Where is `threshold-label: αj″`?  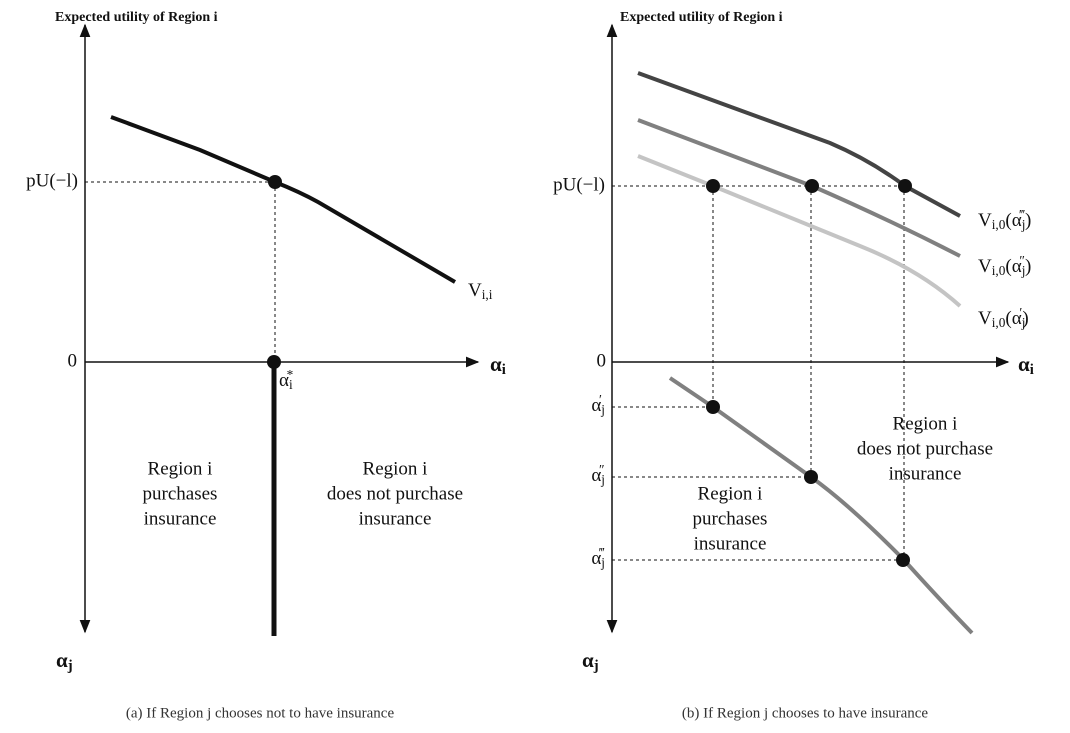 threshold-label: αj″ is located at coordinates (598, 474).